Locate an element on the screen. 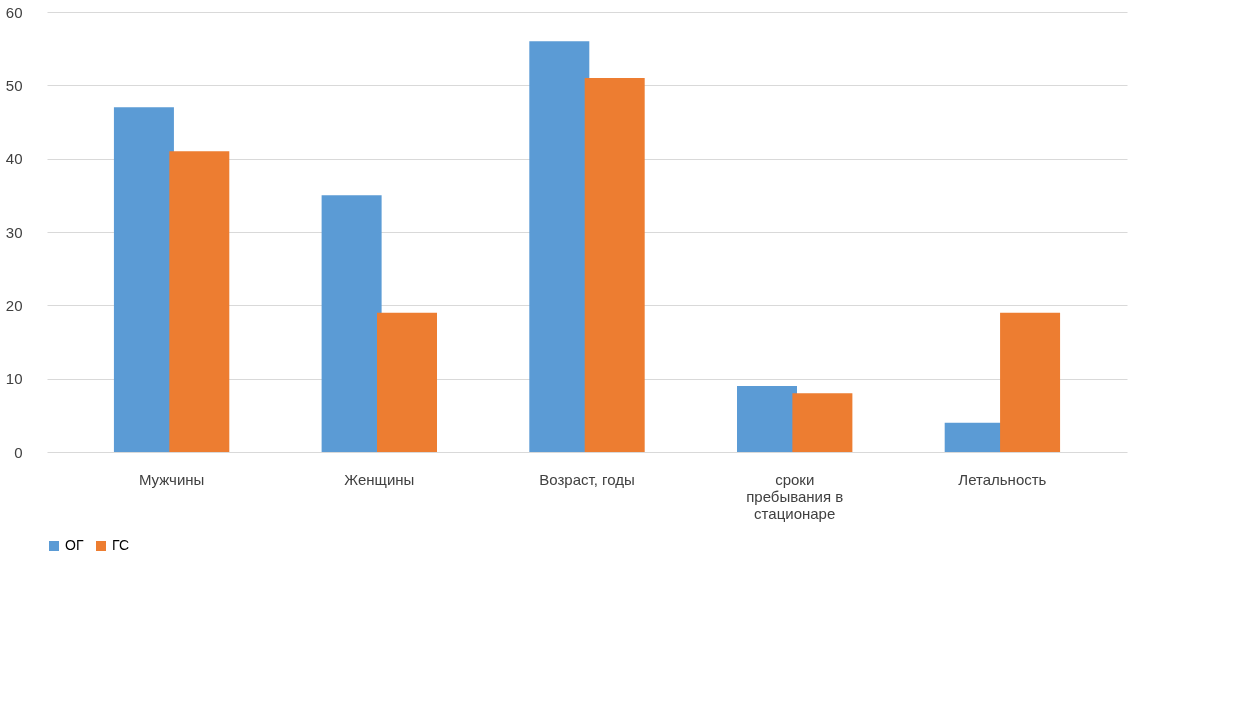  y-tick-label: 0 is located at coordinates (18, 452).